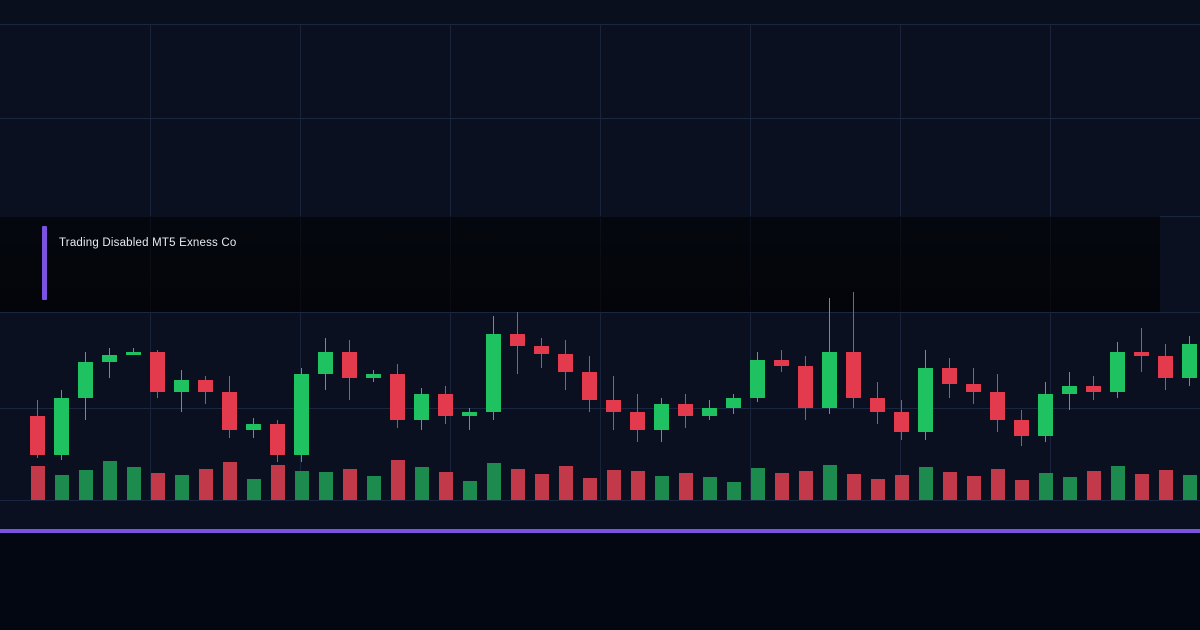  What do you see at coordinates (600, 12) in the screenshot?
I see `chart-top-strip` at bounding box center [600, 12].